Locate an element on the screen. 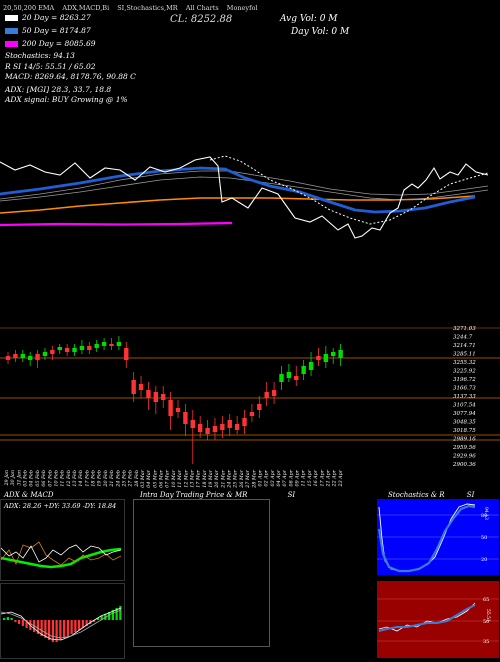  date-tick: 17 Mar is located at coordinates (199, 478).